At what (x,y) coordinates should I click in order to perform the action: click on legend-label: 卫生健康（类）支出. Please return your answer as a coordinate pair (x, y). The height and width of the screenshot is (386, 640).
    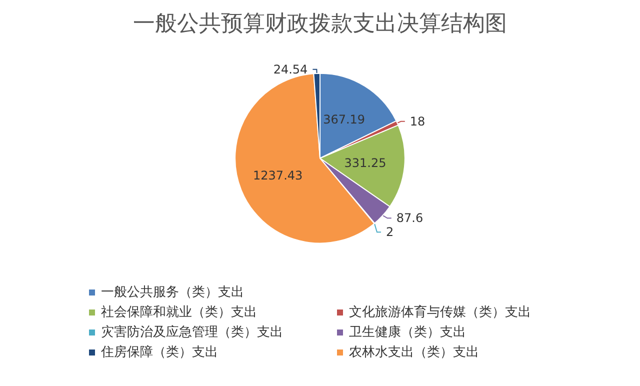
    Looking at the image, I should click on (407, 332).